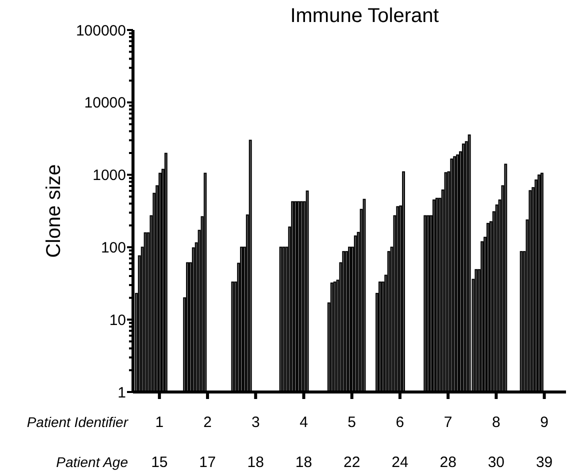 The image size is (569, 475). What do you see at coordinates (159, 462) in the screenshot?
I see `text: 15` at bounding box center [159, 462].